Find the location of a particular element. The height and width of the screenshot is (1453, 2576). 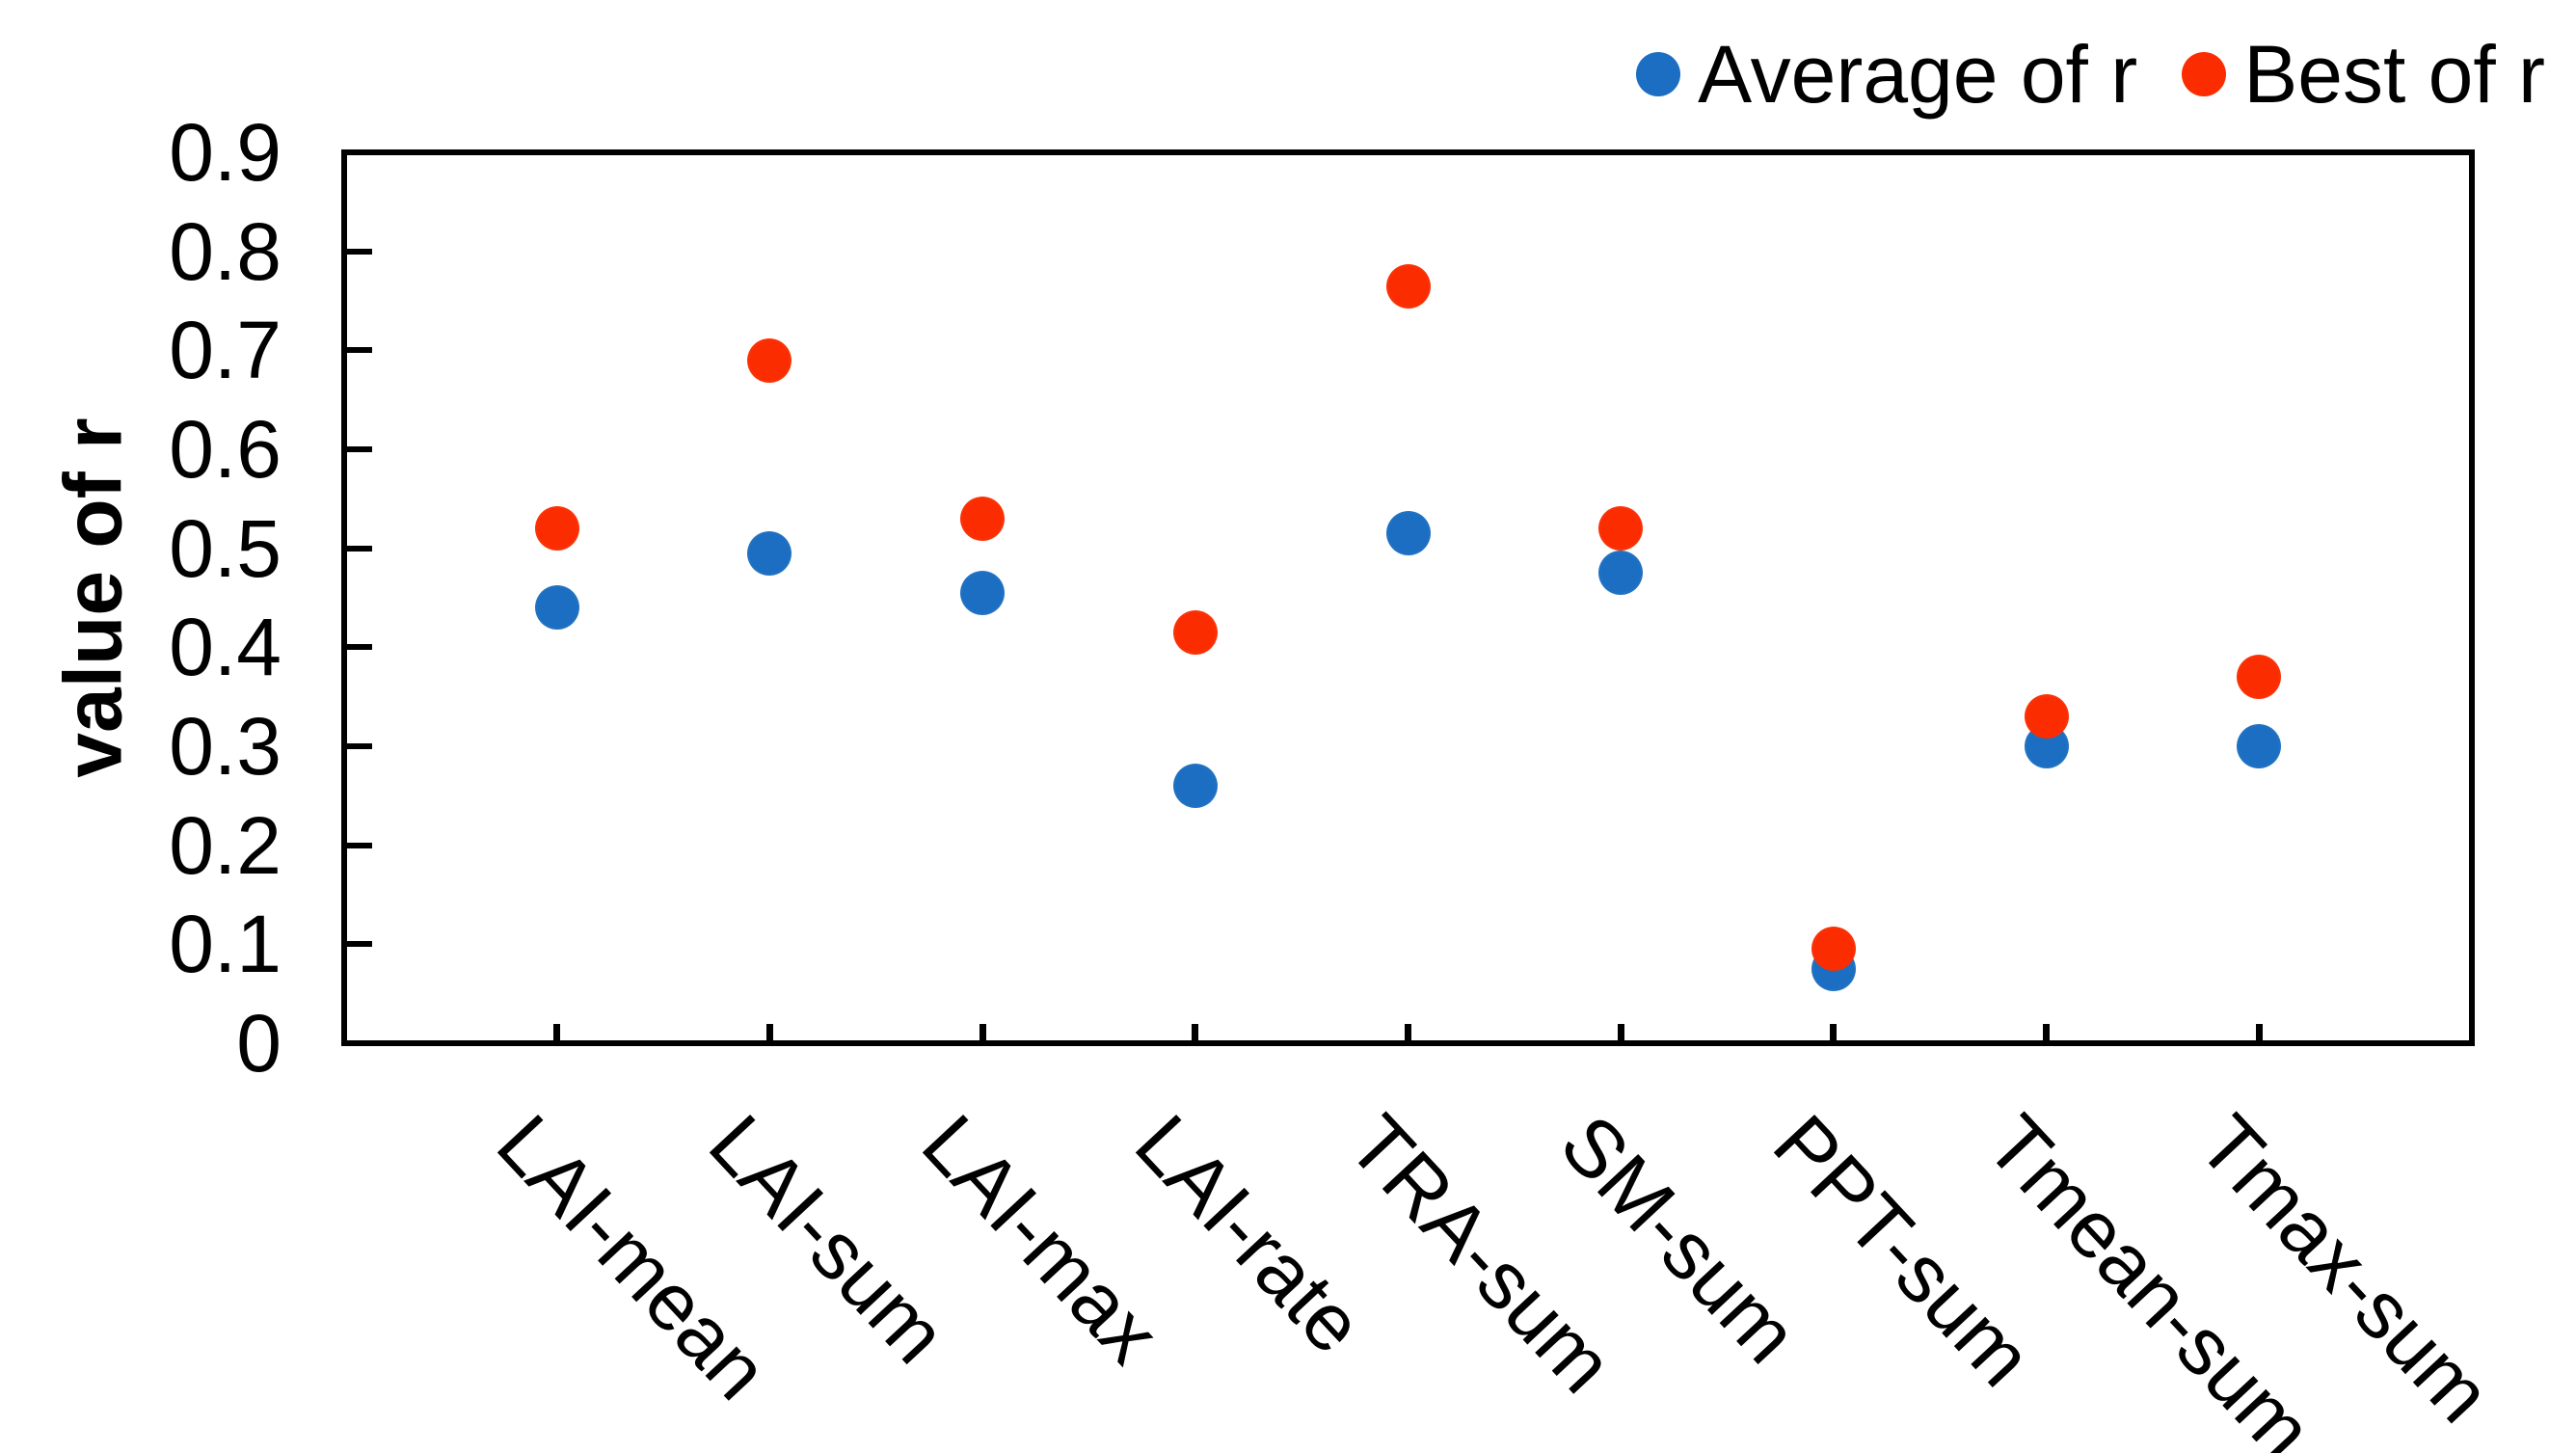

data-point-average-of-r-lai-max is located at coordinates (983, 592).